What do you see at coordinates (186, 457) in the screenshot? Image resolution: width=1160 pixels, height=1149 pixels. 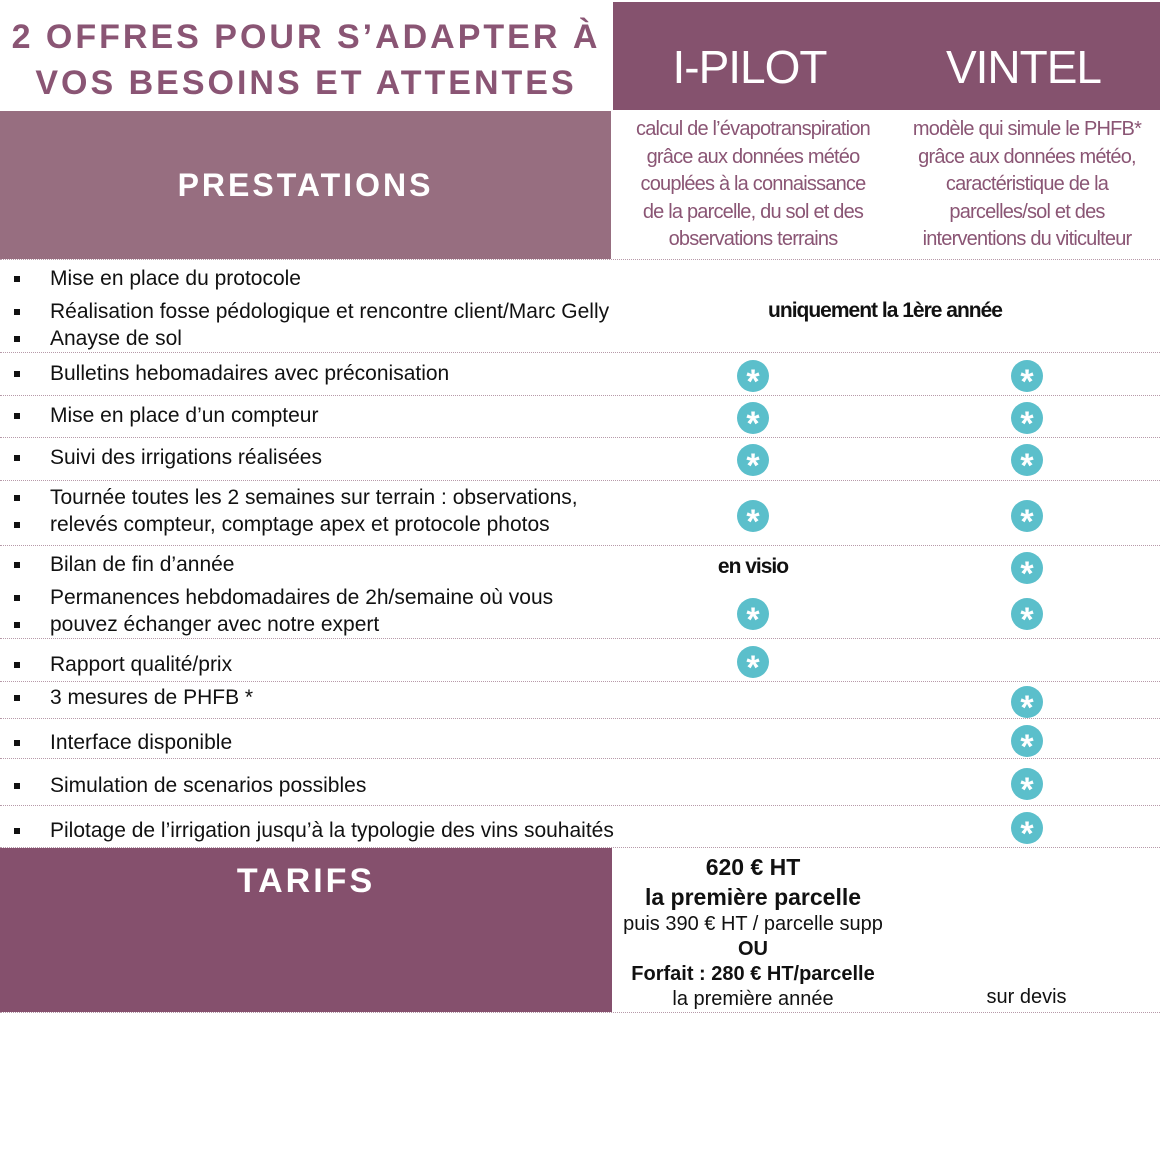 I see `row-label: Suivi des irrigations réalisées` at bounding box center [186, 457].